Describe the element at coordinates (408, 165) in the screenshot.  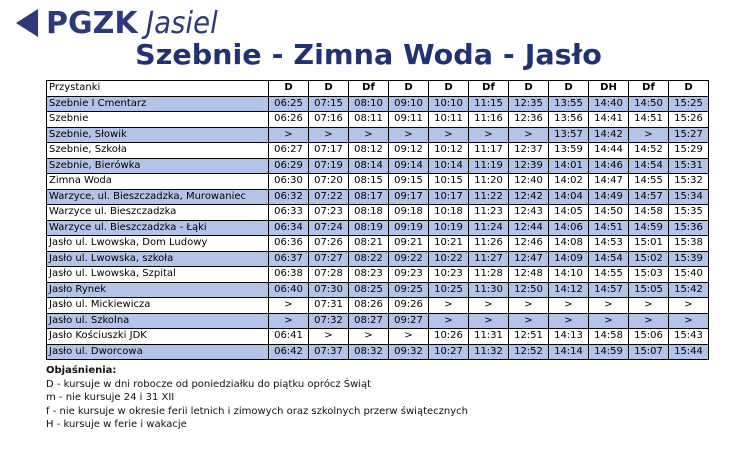
I see `departure-time: 09:14` at that location.